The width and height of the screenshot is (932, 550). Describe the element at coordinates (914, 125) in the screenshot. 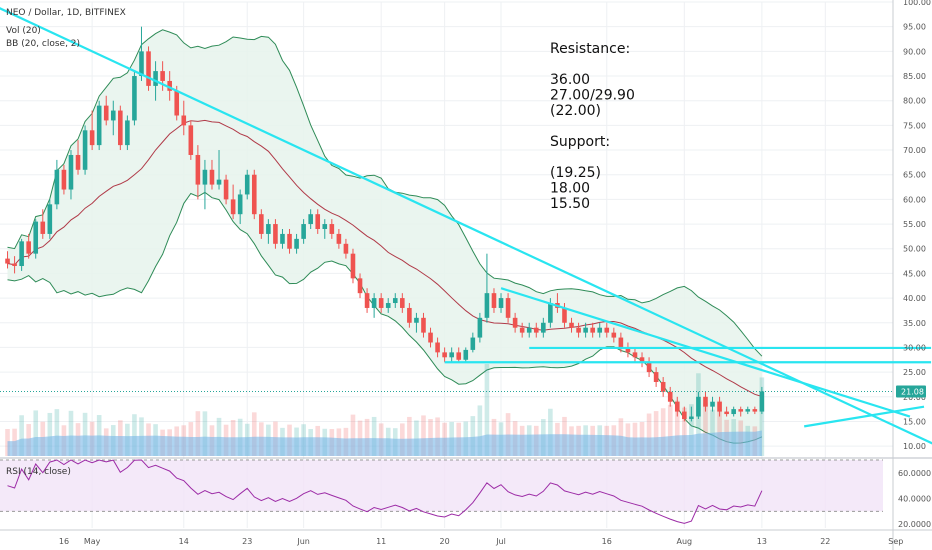

I see `price-tick-label: 75.00` at that location.